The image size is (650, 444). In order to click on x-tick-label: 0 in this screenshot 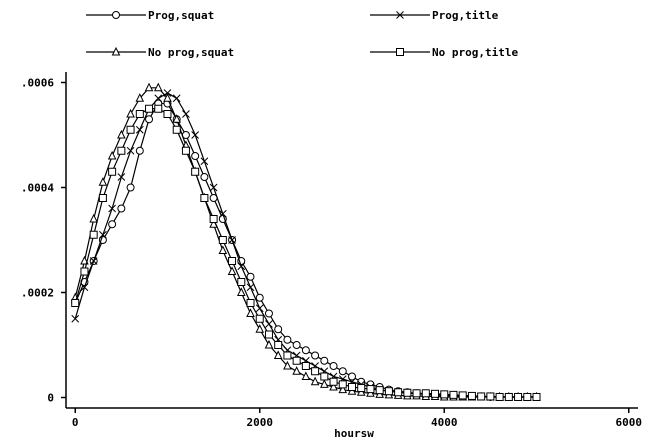, I will do `click(75, 422)`.